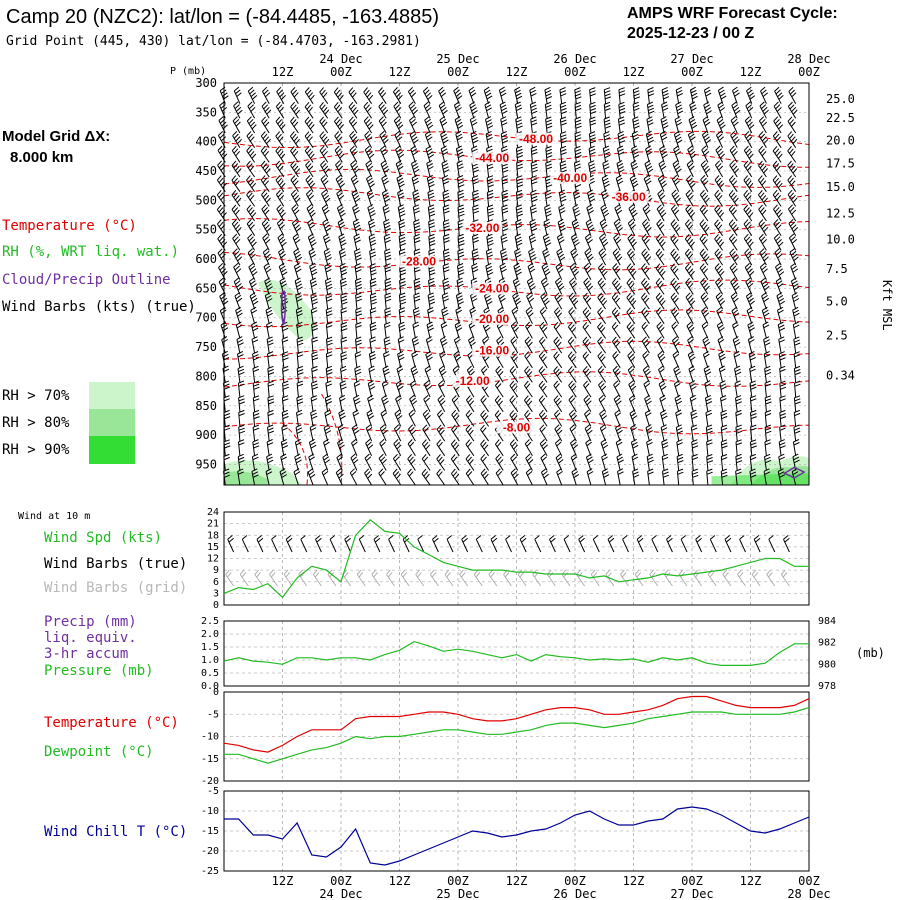  What do you see at coordinates (751, 881) in the screenshot?
I see `bottom-time-tick-label: 12Z` at bounding box center [751, 881].